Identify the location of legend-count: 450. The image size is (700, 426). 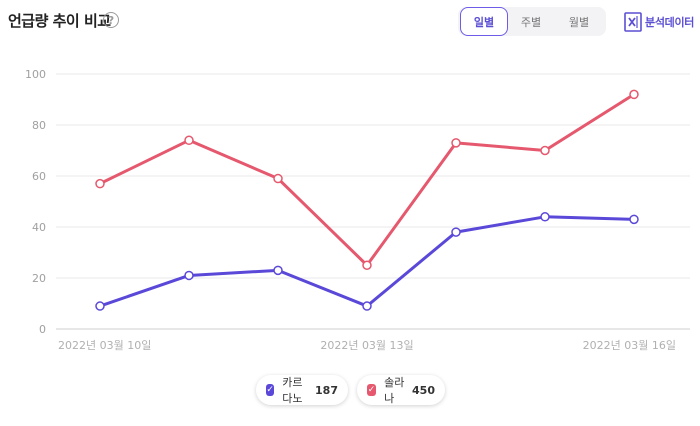
(423, 390).